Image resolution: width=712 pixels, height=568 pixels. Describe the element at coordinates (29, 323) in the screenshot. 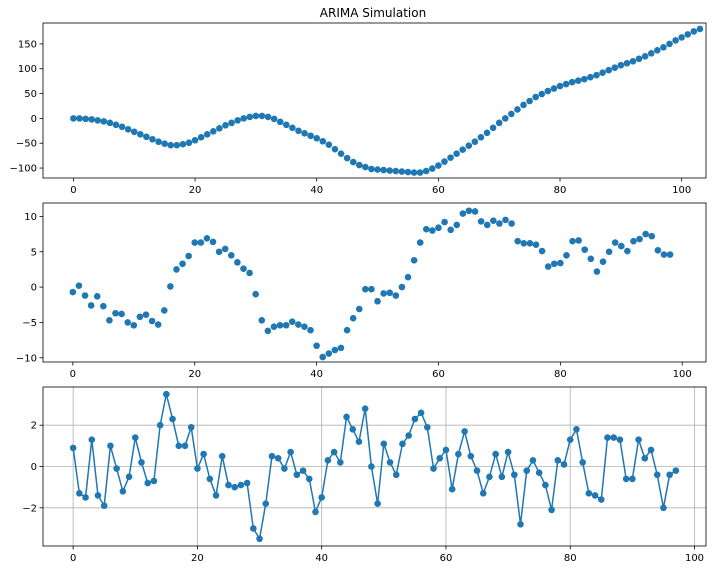

I see `y-tick-label: −5` at that location.